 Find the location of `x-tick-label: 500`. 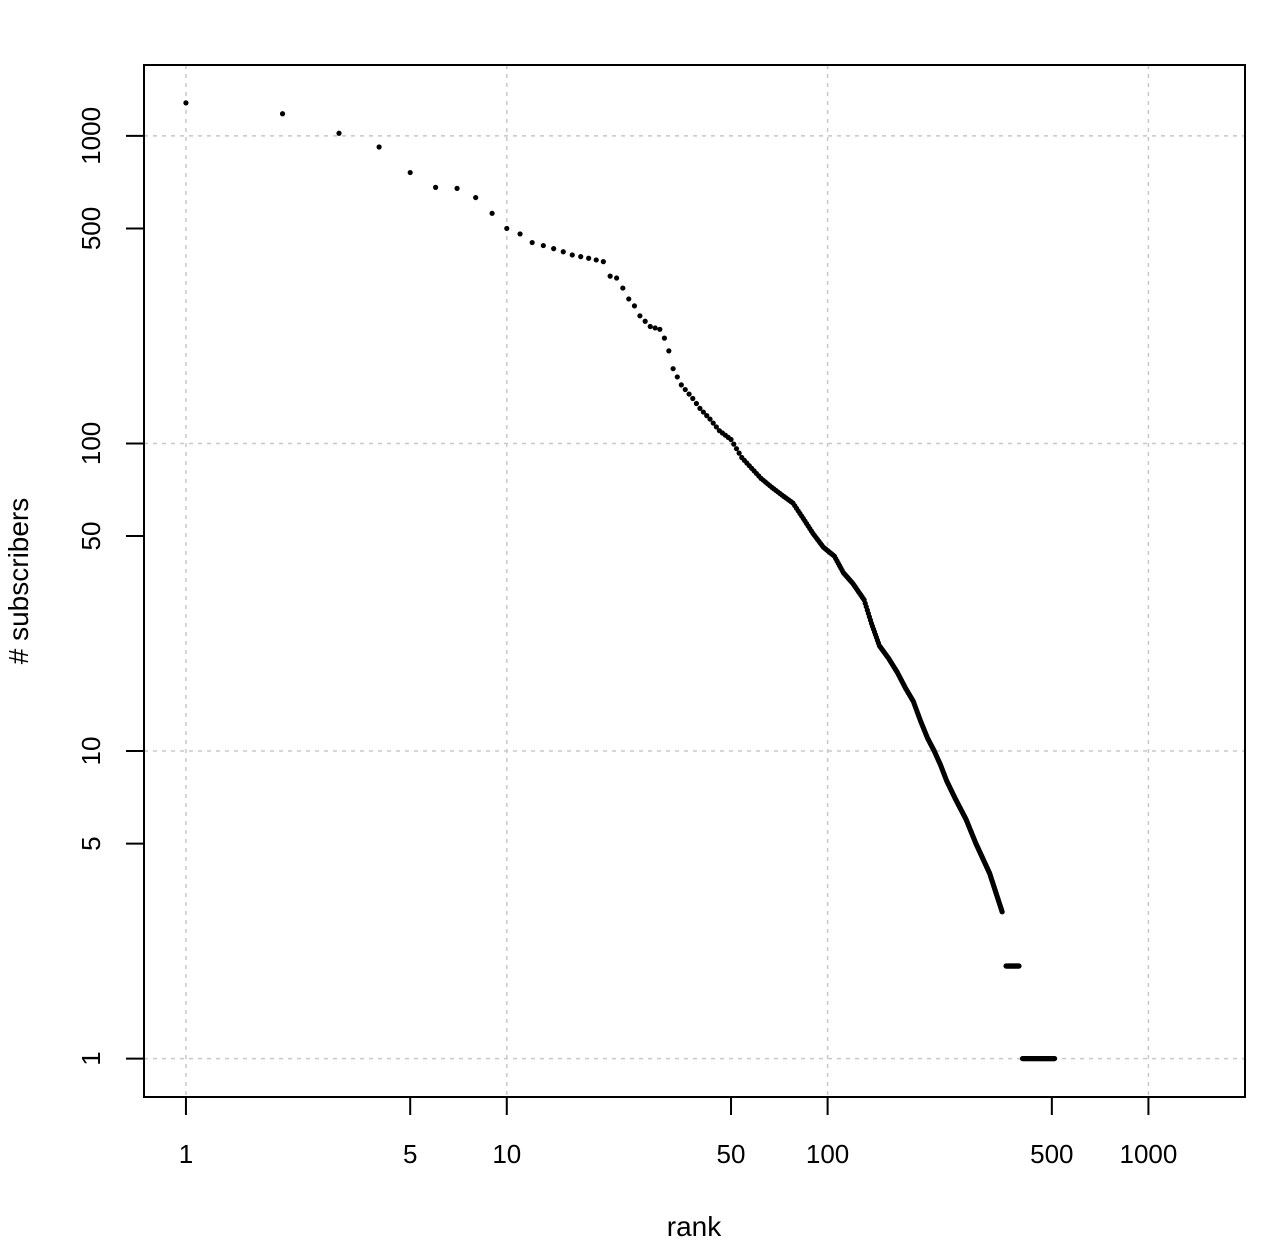

x-tick-label: 500 is located at coordinates (1051, 1154).